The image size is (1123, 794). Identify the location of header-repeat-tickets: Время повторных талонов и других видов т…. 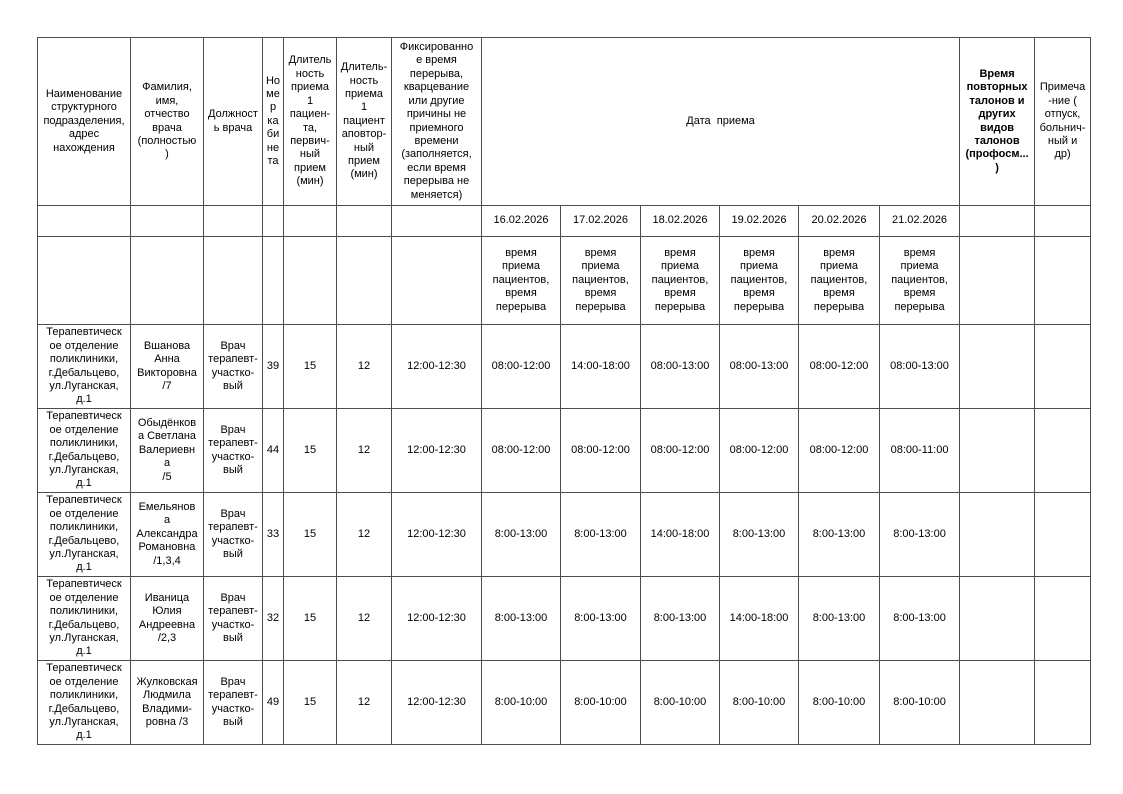
(997, 121).